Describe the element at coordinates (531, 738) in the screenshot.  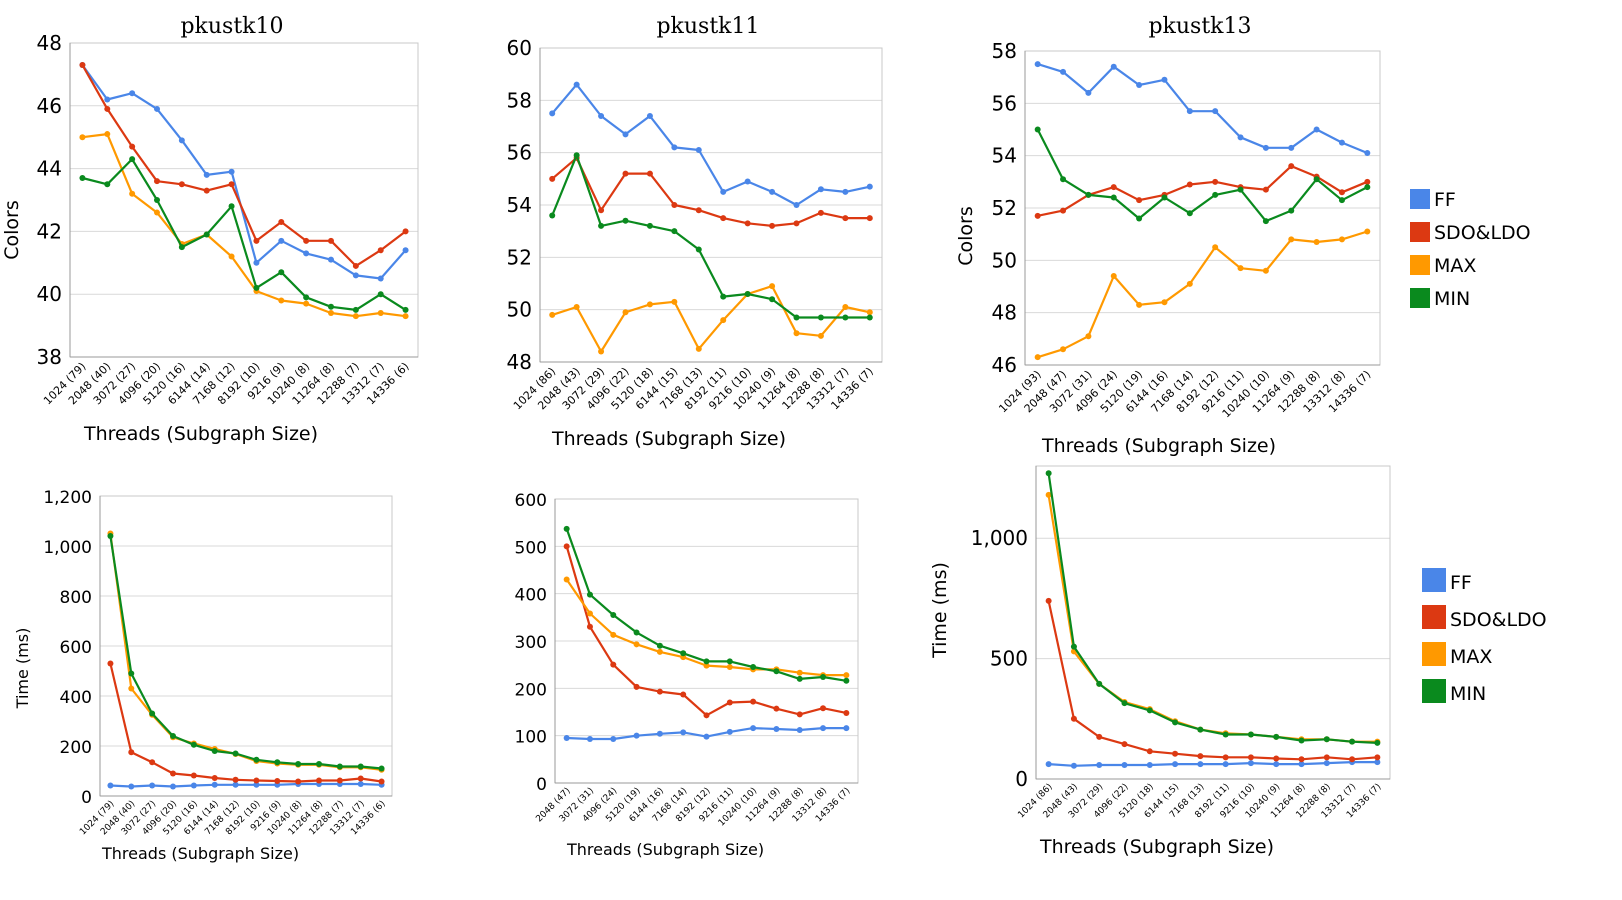
I see `y-tick-label: 100` at that location.